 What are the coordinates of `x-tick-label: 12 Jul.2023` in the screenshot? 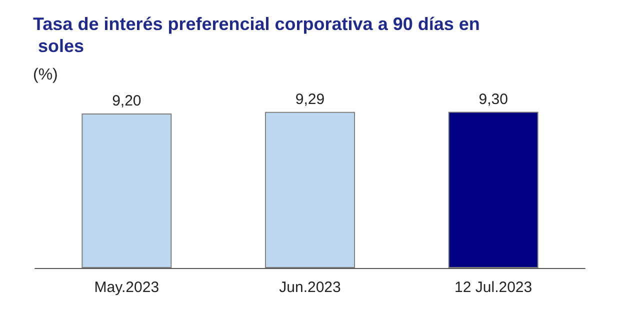 It's located at (493, 287).